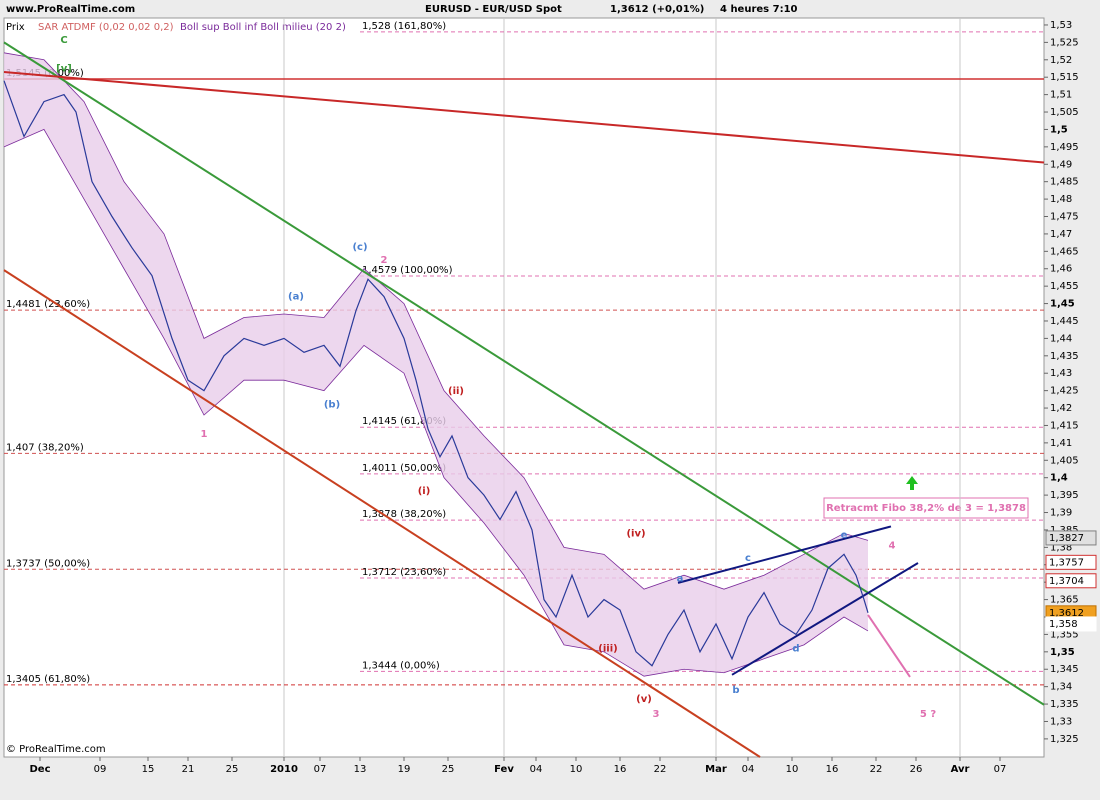 This screenshot has width=1100, height=800. I want to click on annotation: Retracmt Fibo 38,2% de 3 = 1,3878, so click(926, 508).